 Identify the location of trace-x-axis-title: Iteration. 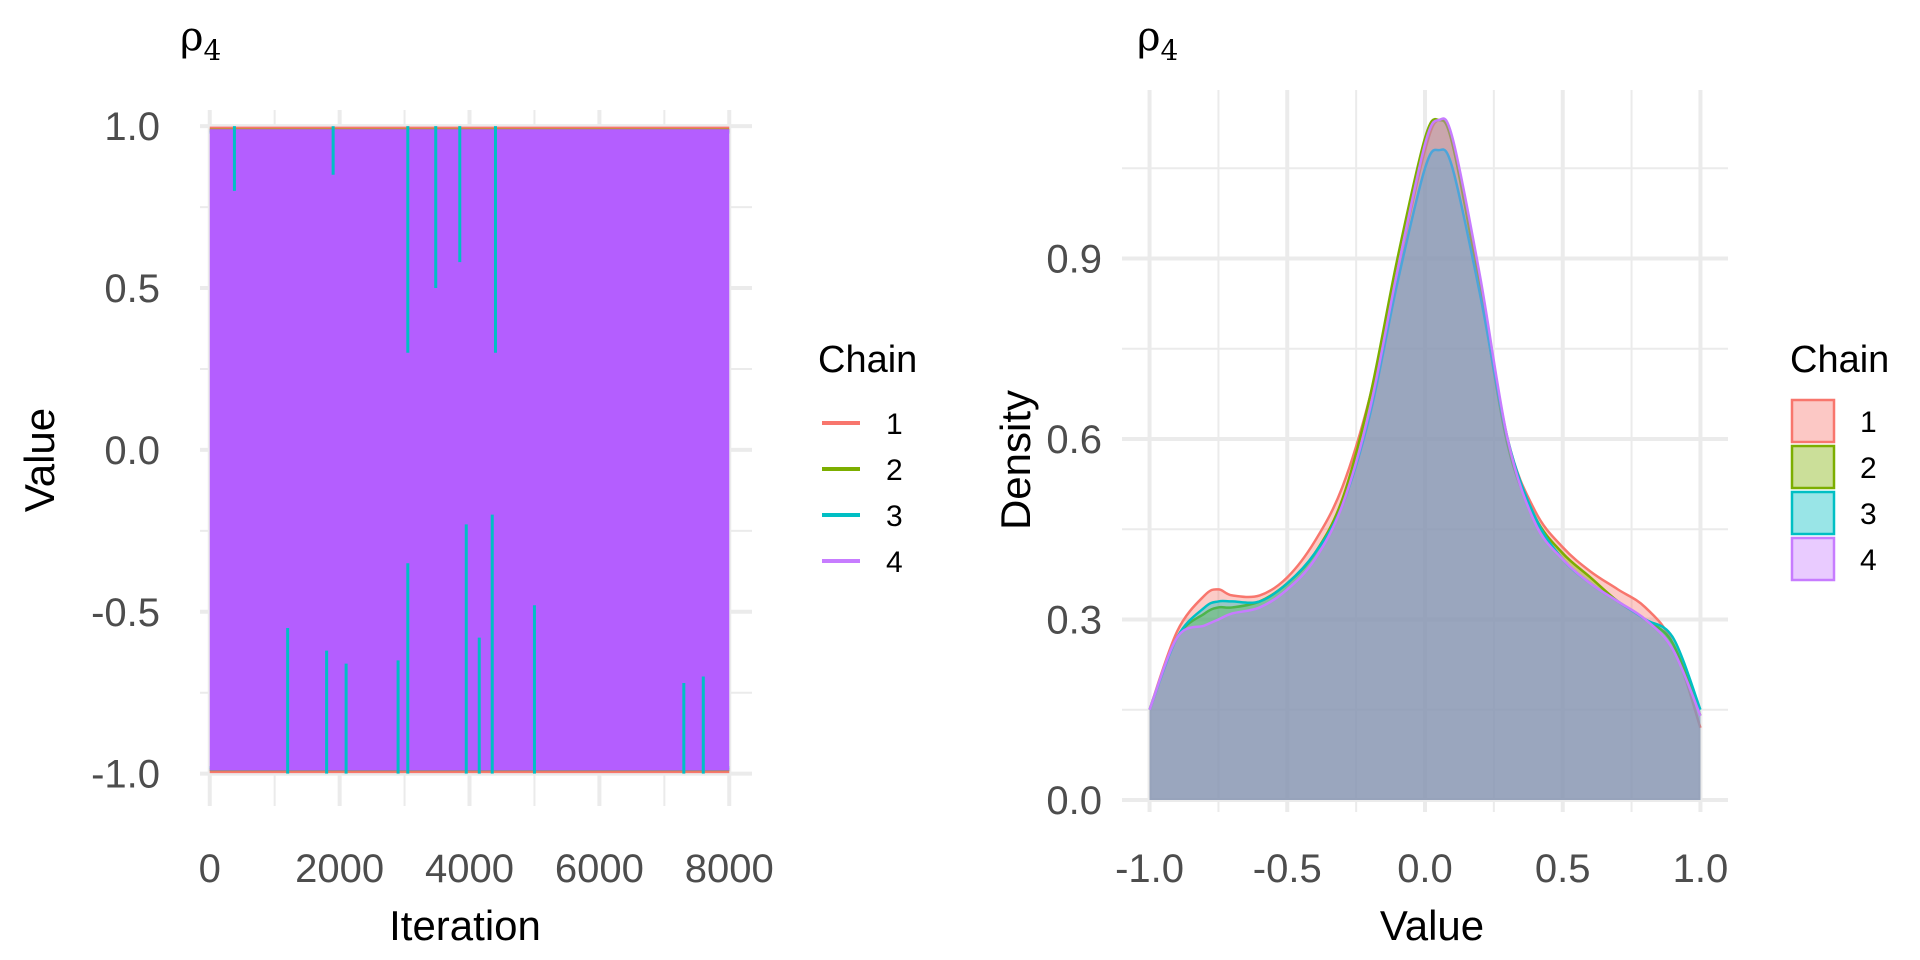
(465, 925).